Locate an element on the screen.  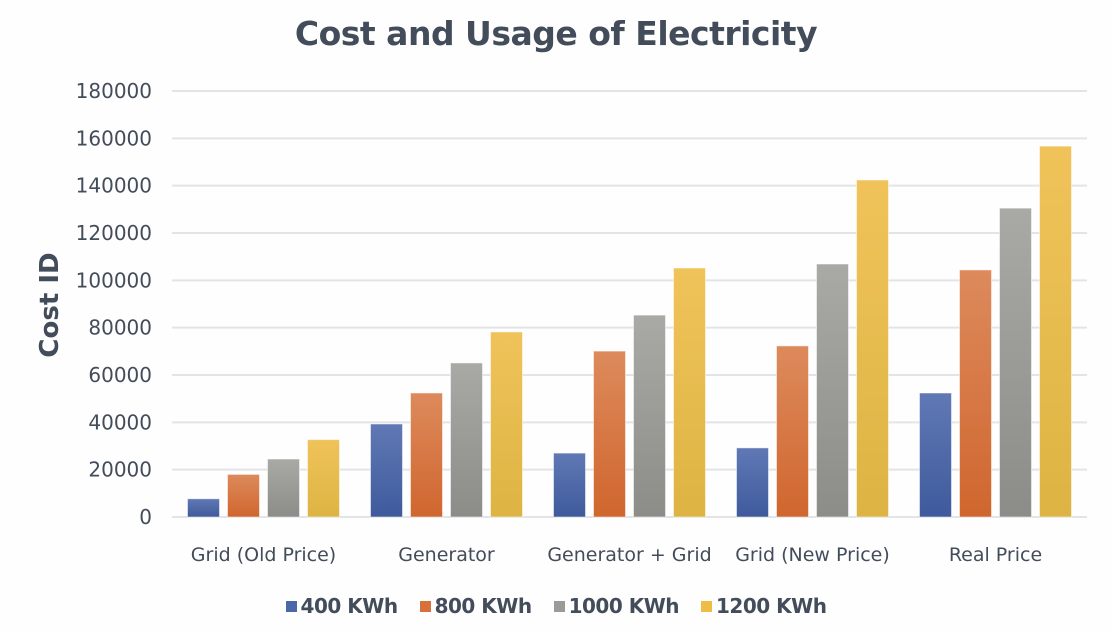
x-category-label: Grid (Old Price) is located at coordinates (263, 555).